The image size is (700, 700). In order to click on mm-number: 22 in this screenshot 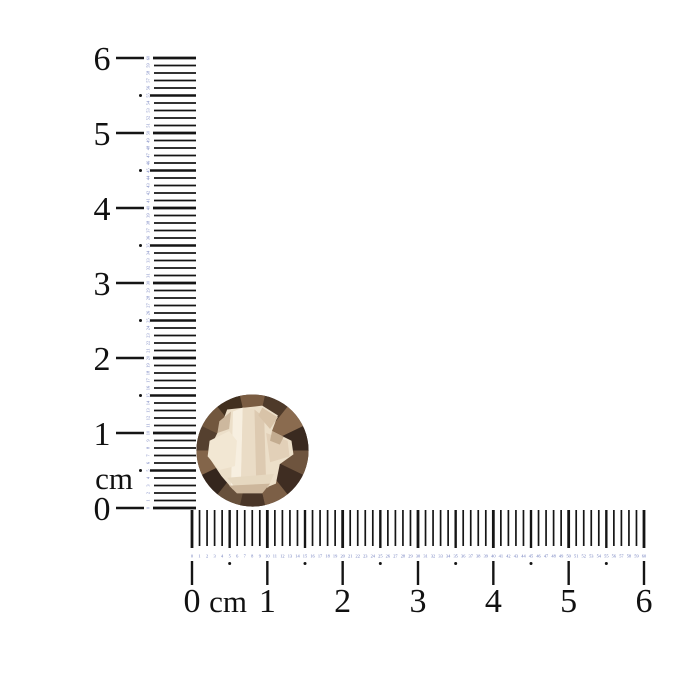, I will do `click(148, 343)`.